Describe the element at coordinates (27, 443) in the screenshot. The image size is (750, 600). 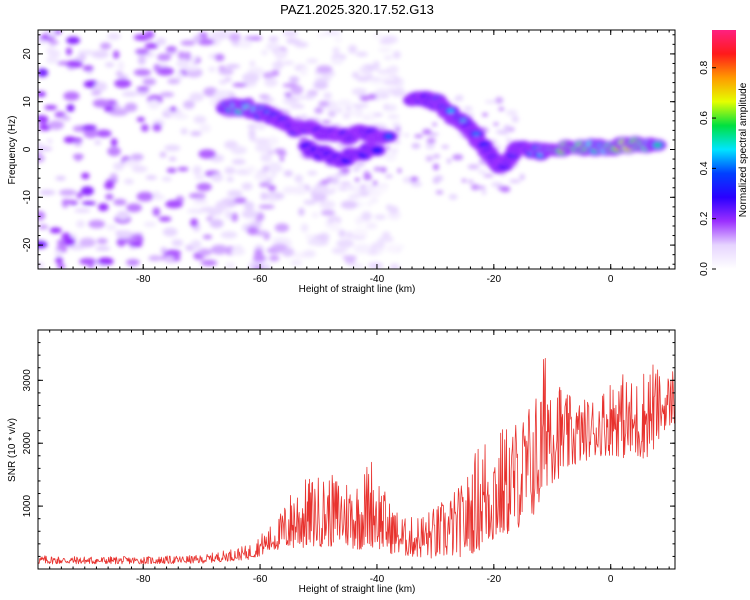
I see `snr-ytick-label: 2000` at that location.